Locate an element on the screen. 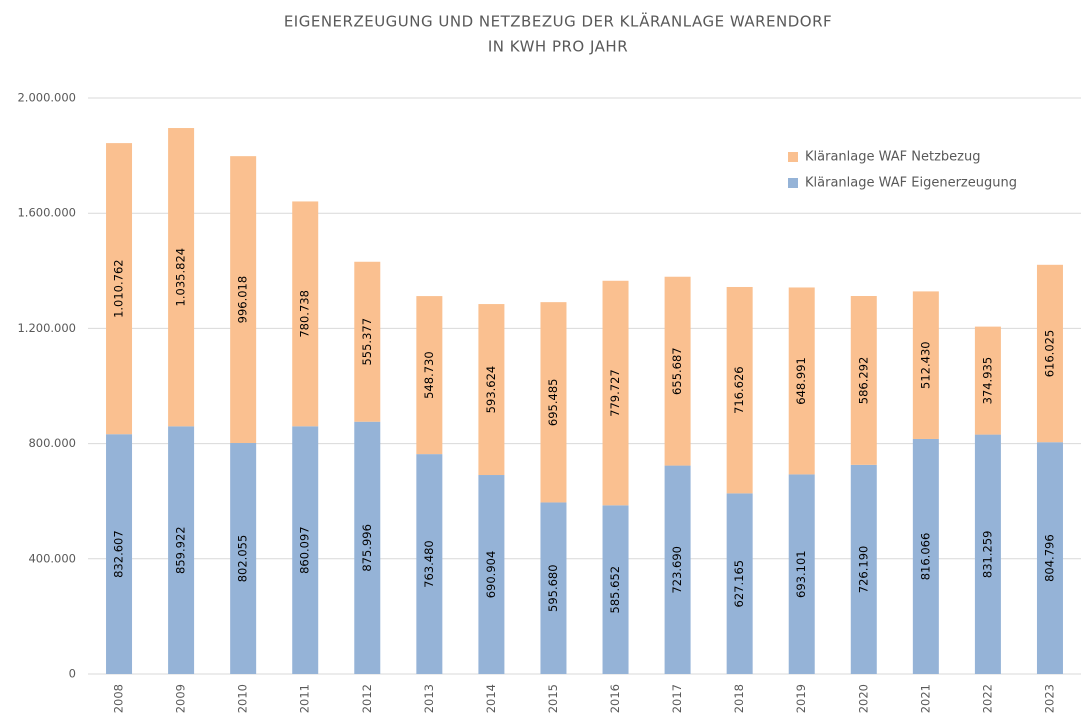 This screenshot has width=1083, height=717. value-label: 726.190 is located at coordinates (863, 570).